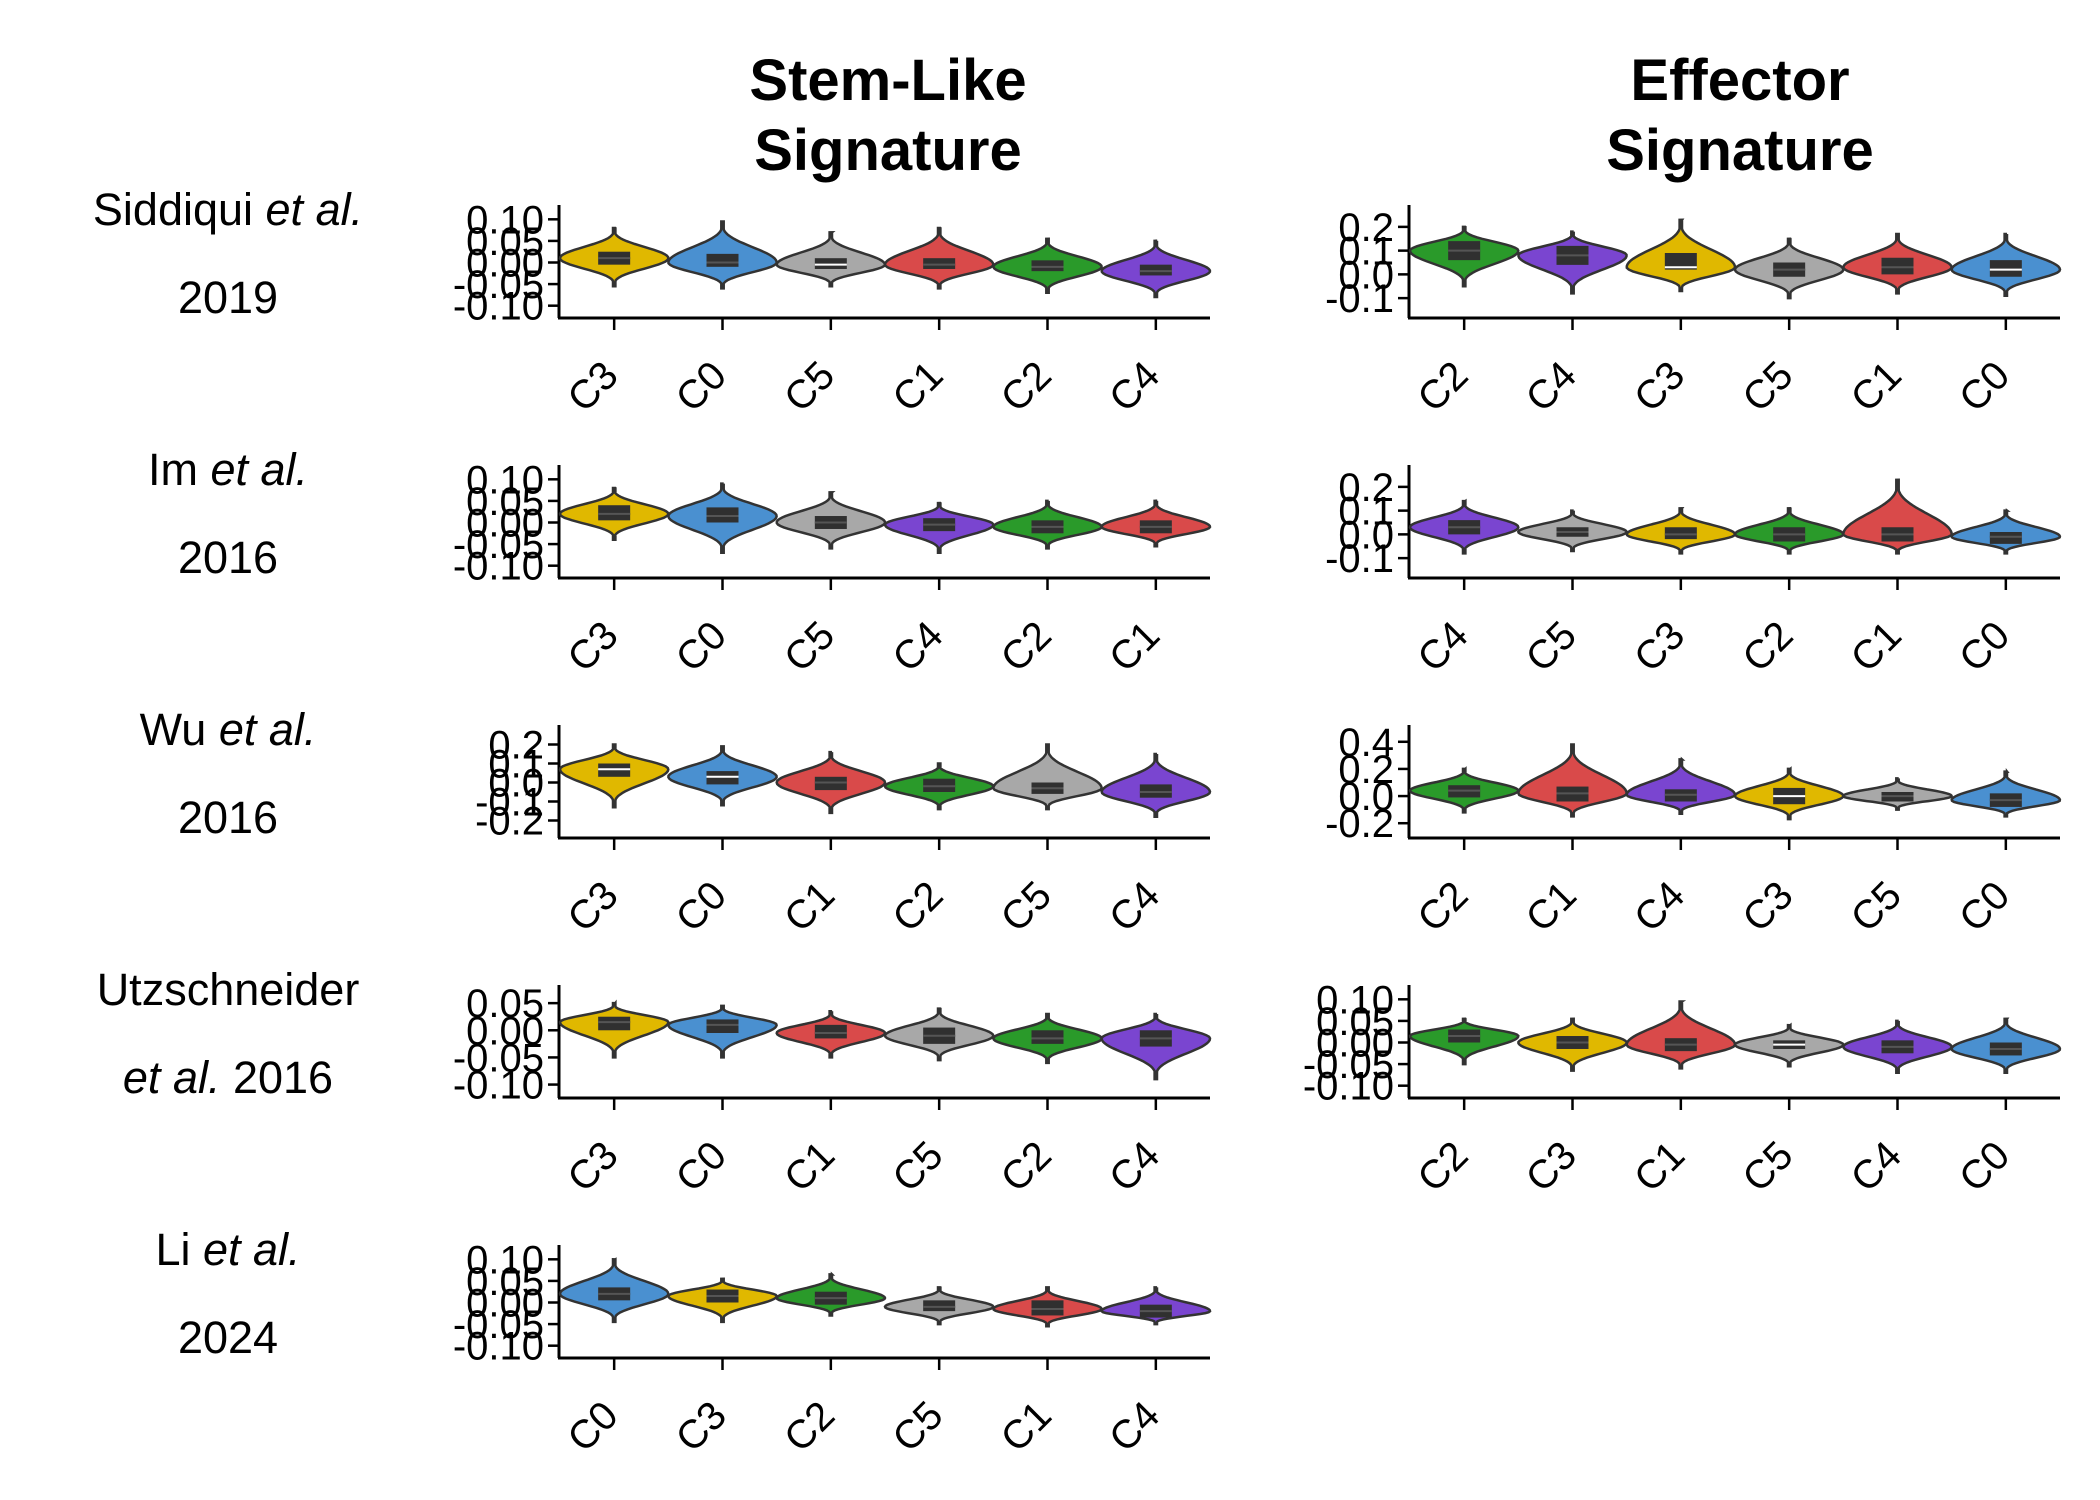 This screenshot has width=2100, height=1500. What do you see at coordinates (1366, 252) in the screenshot?
I see `y-tick-label: 0.1` at bounding box center [1366, 252].